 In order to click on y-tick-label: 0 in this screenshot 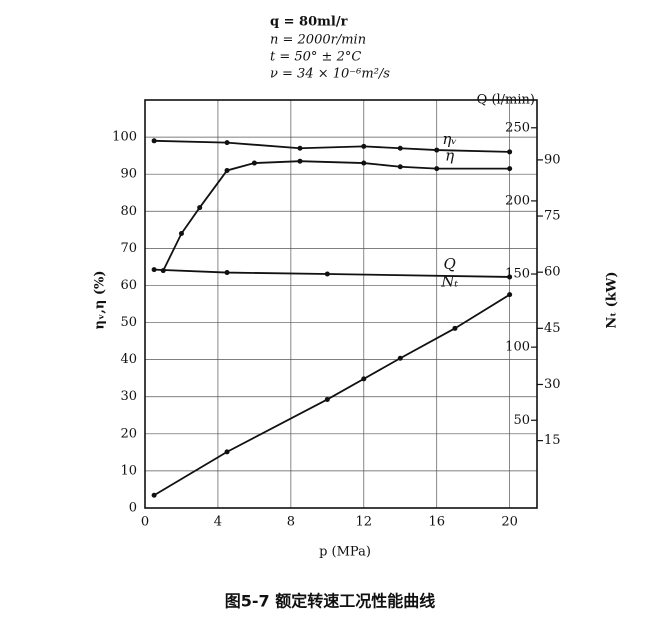, I will do `click(133, 508)`.